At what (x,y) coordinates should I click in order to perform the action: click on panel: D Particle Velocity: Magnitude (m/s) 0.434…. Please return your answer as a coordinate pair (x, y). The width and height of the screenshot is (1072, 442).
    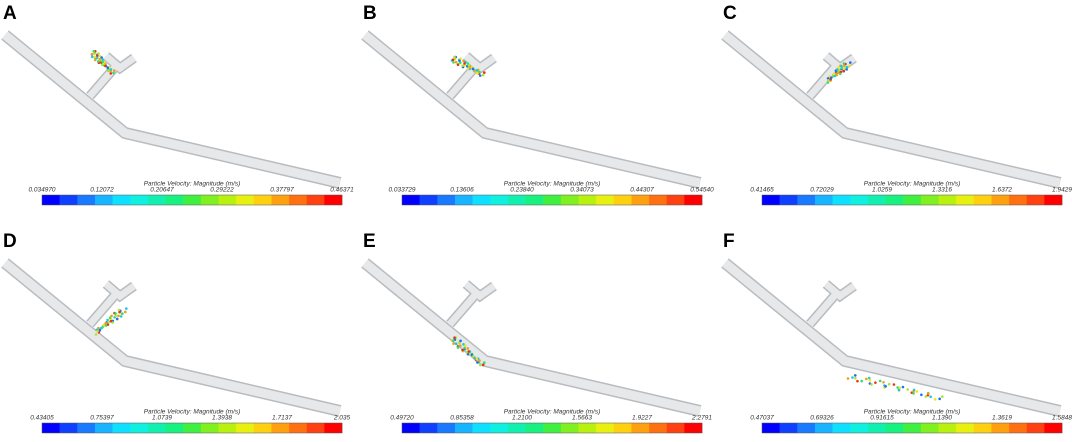
    Looking at the image, I should click on (176, 332).